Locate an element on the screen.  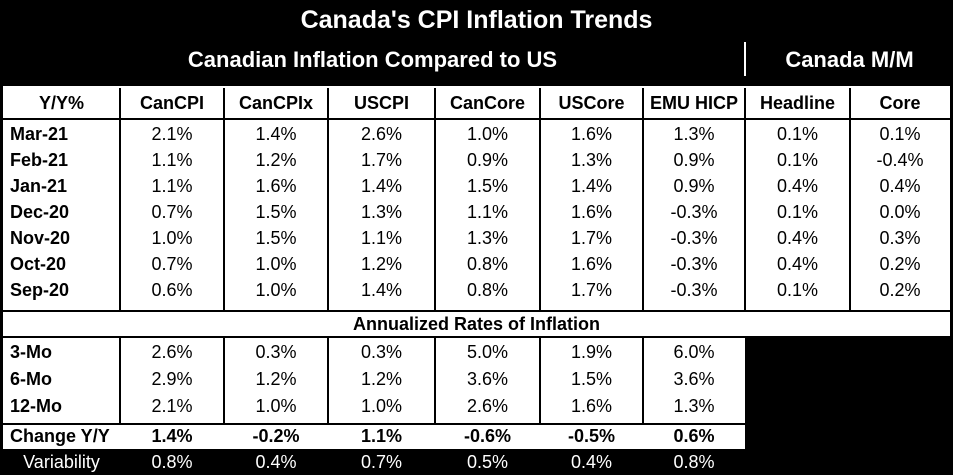
page-title: Canada's CPI Inflation Trends is located at coordinates (476, 20).